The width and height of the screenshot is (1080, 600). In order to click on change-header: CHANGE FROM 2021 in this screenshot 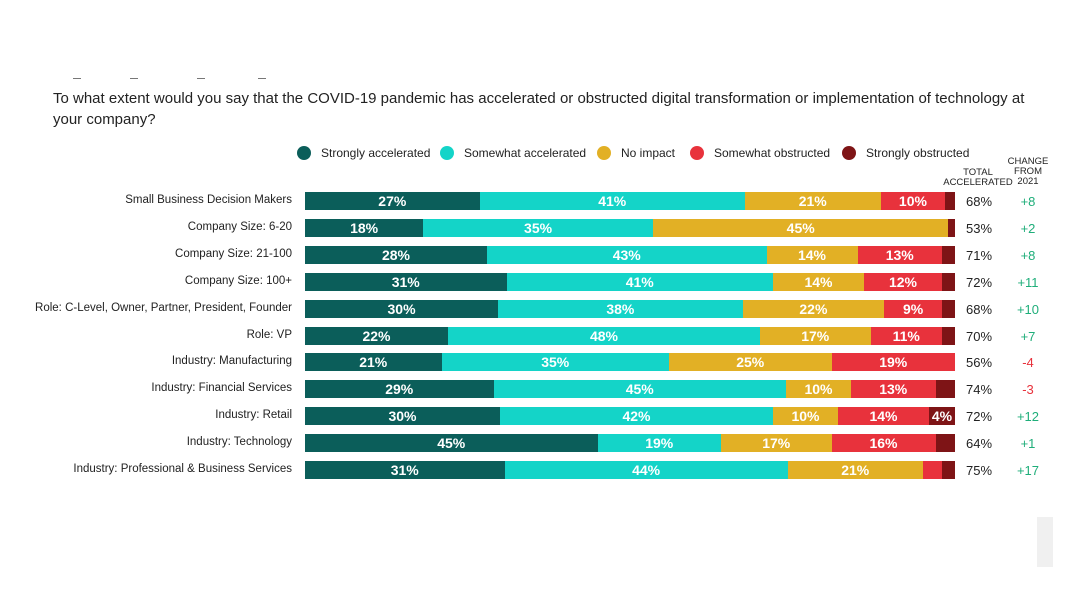, I will do `click(1028, 171)`.